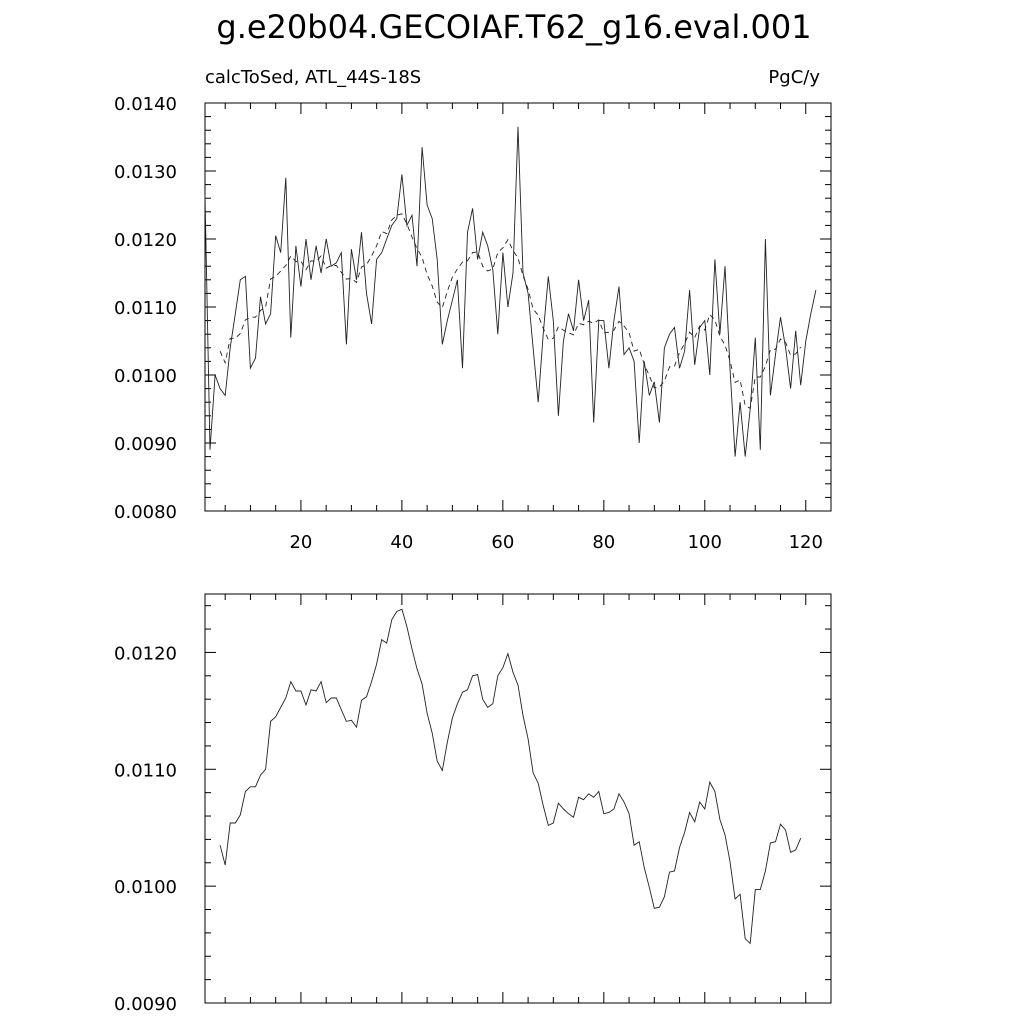  I want to click on y-tick-label: 0.0080, so click(145, 512).